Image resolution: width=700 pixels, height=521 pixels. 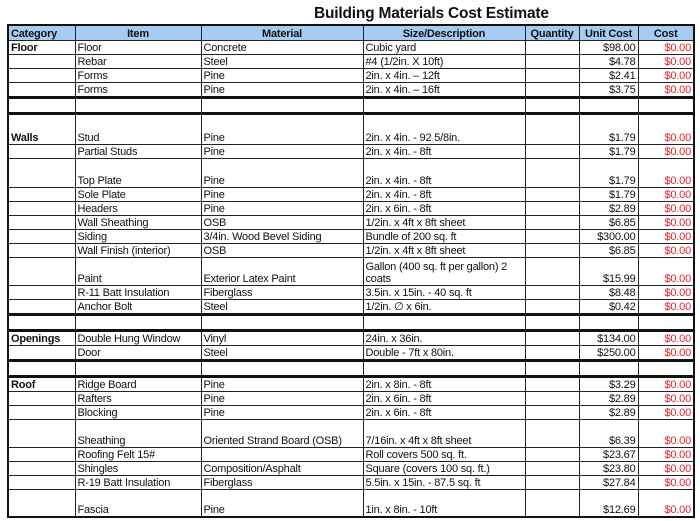 I want to click on cell-item: Sheathing, so click(x=138, y=433).